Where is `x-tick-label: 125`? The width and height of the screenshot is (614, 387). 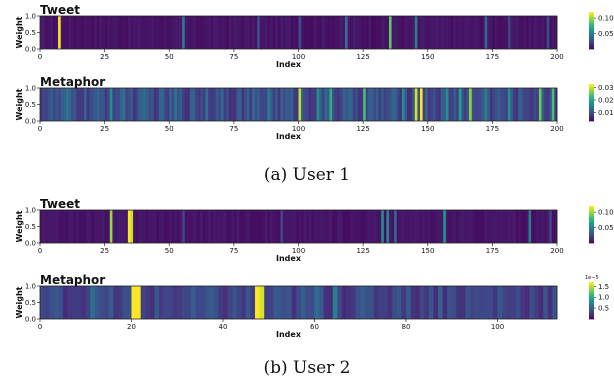 x-tick-label: 125 is located at coordinates (362, 129).